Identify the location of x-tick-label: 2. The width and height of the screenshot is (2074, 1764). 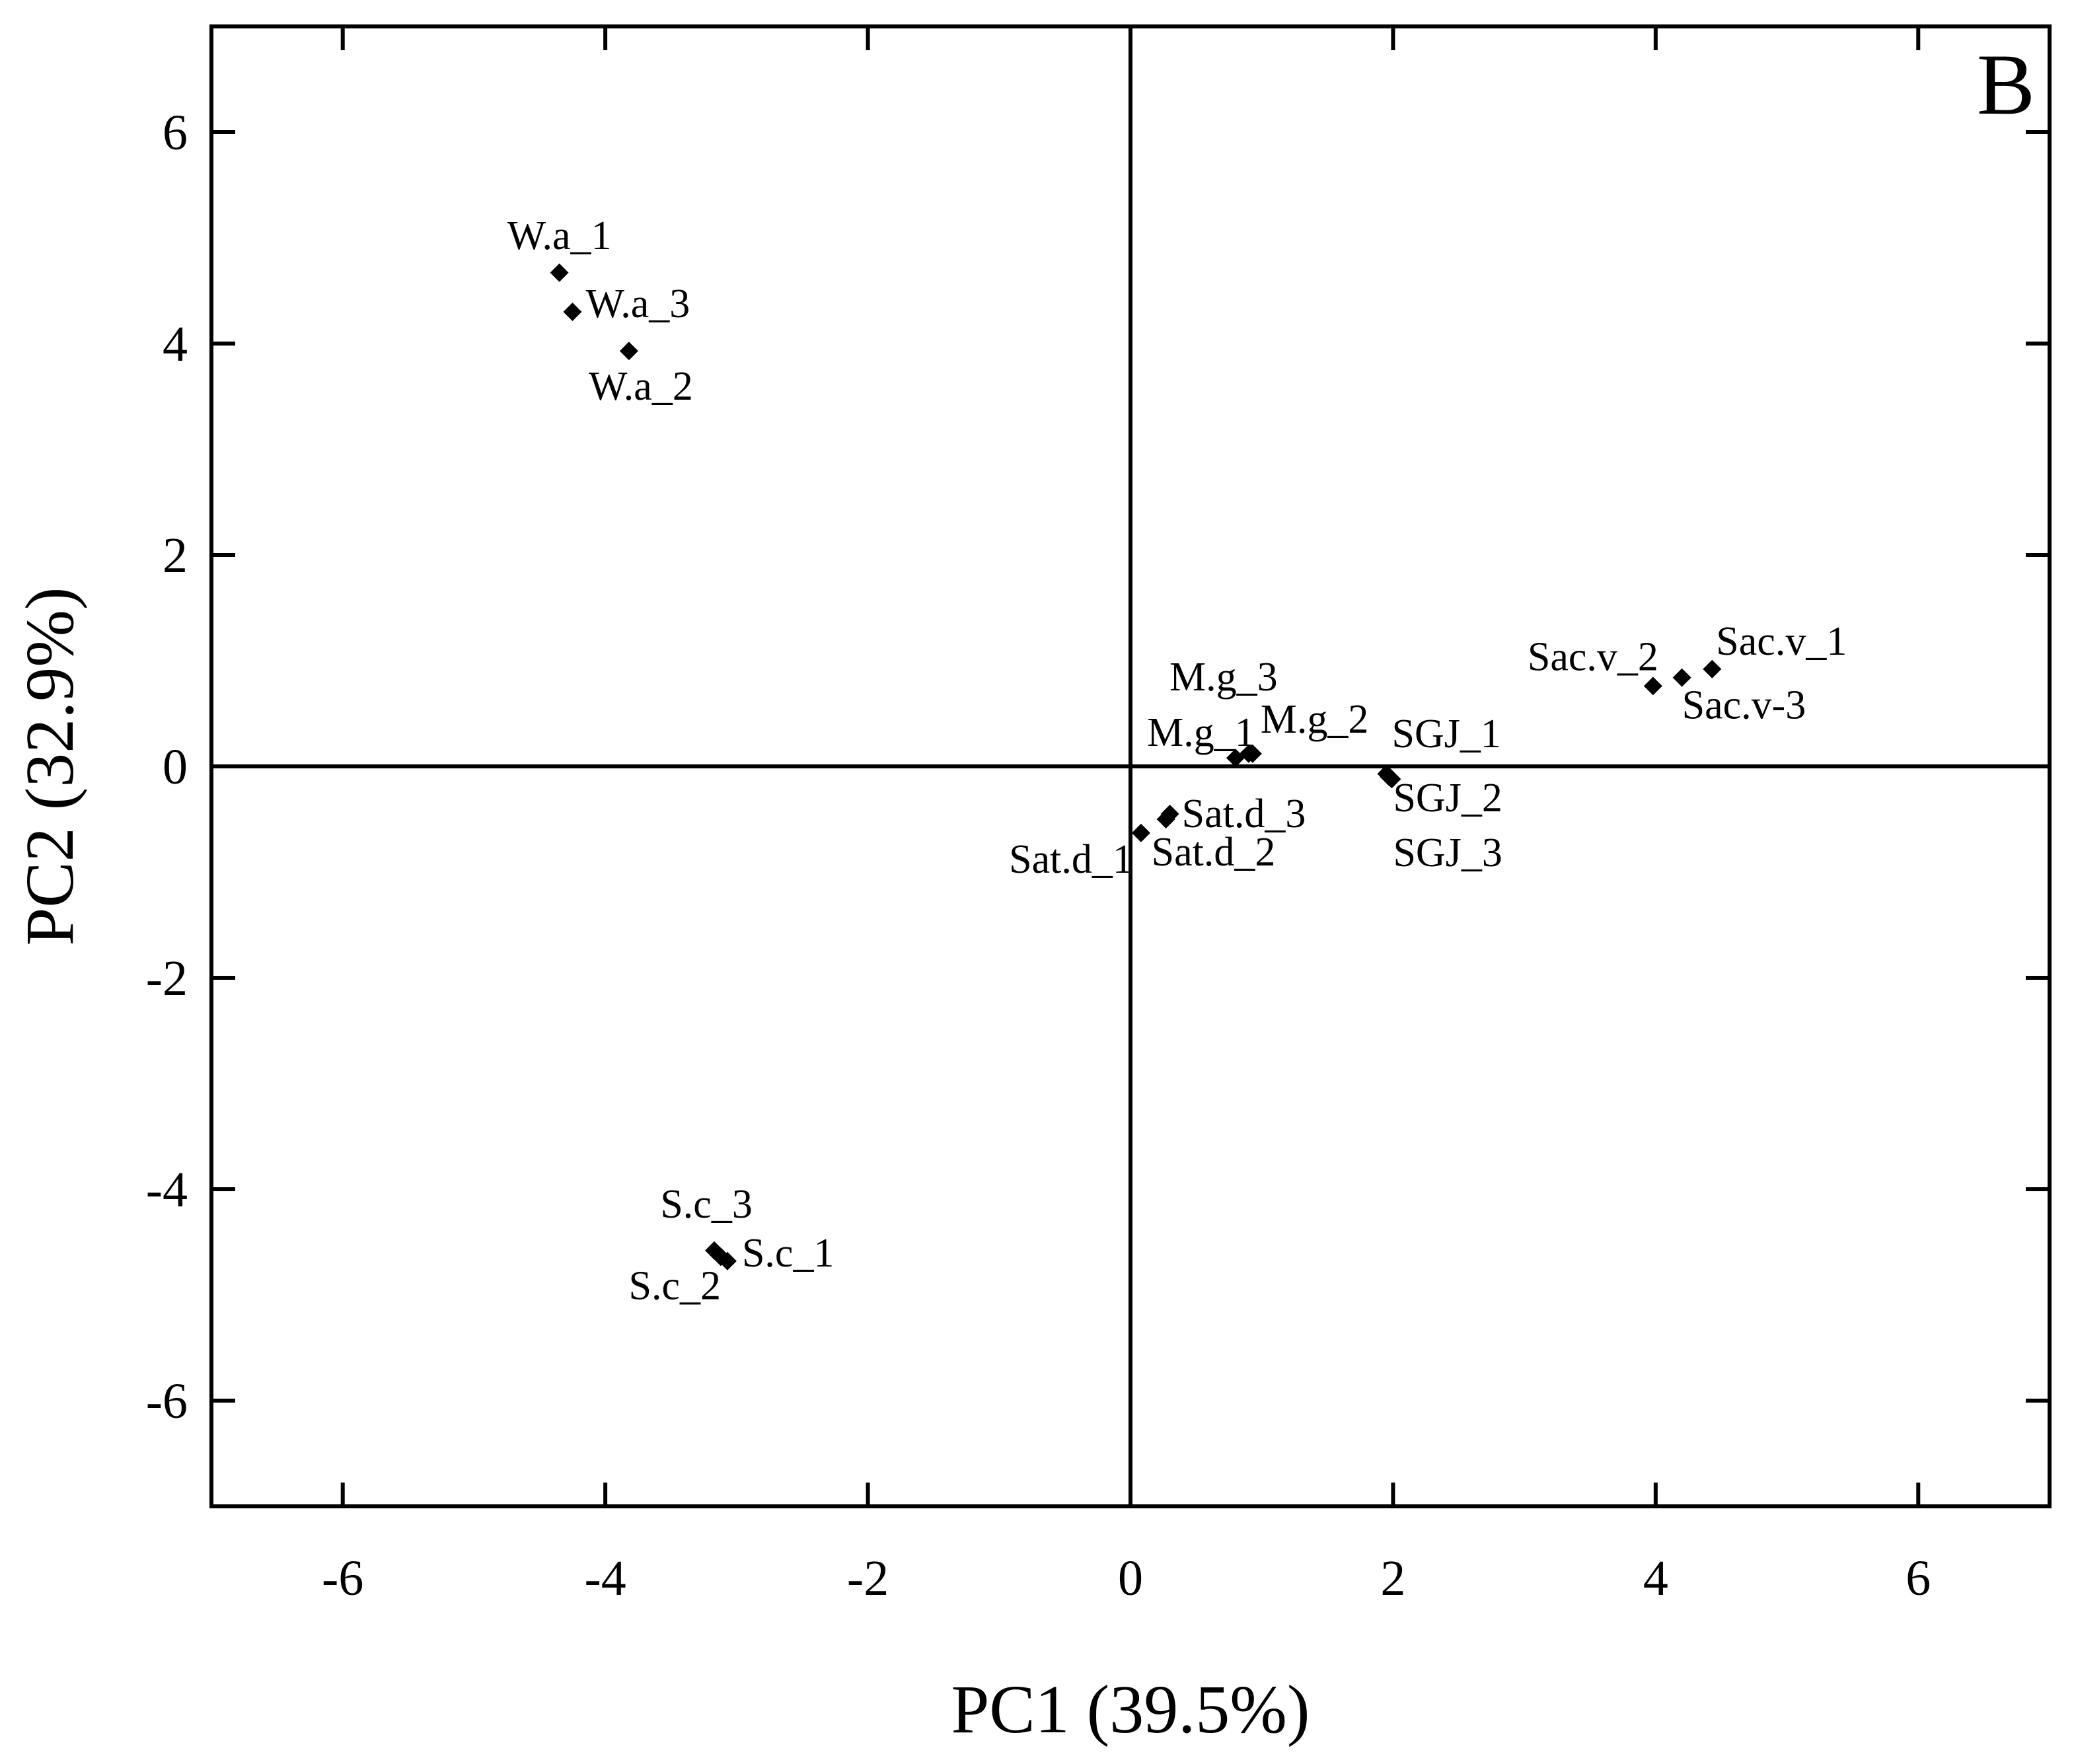
(1392, 1578).